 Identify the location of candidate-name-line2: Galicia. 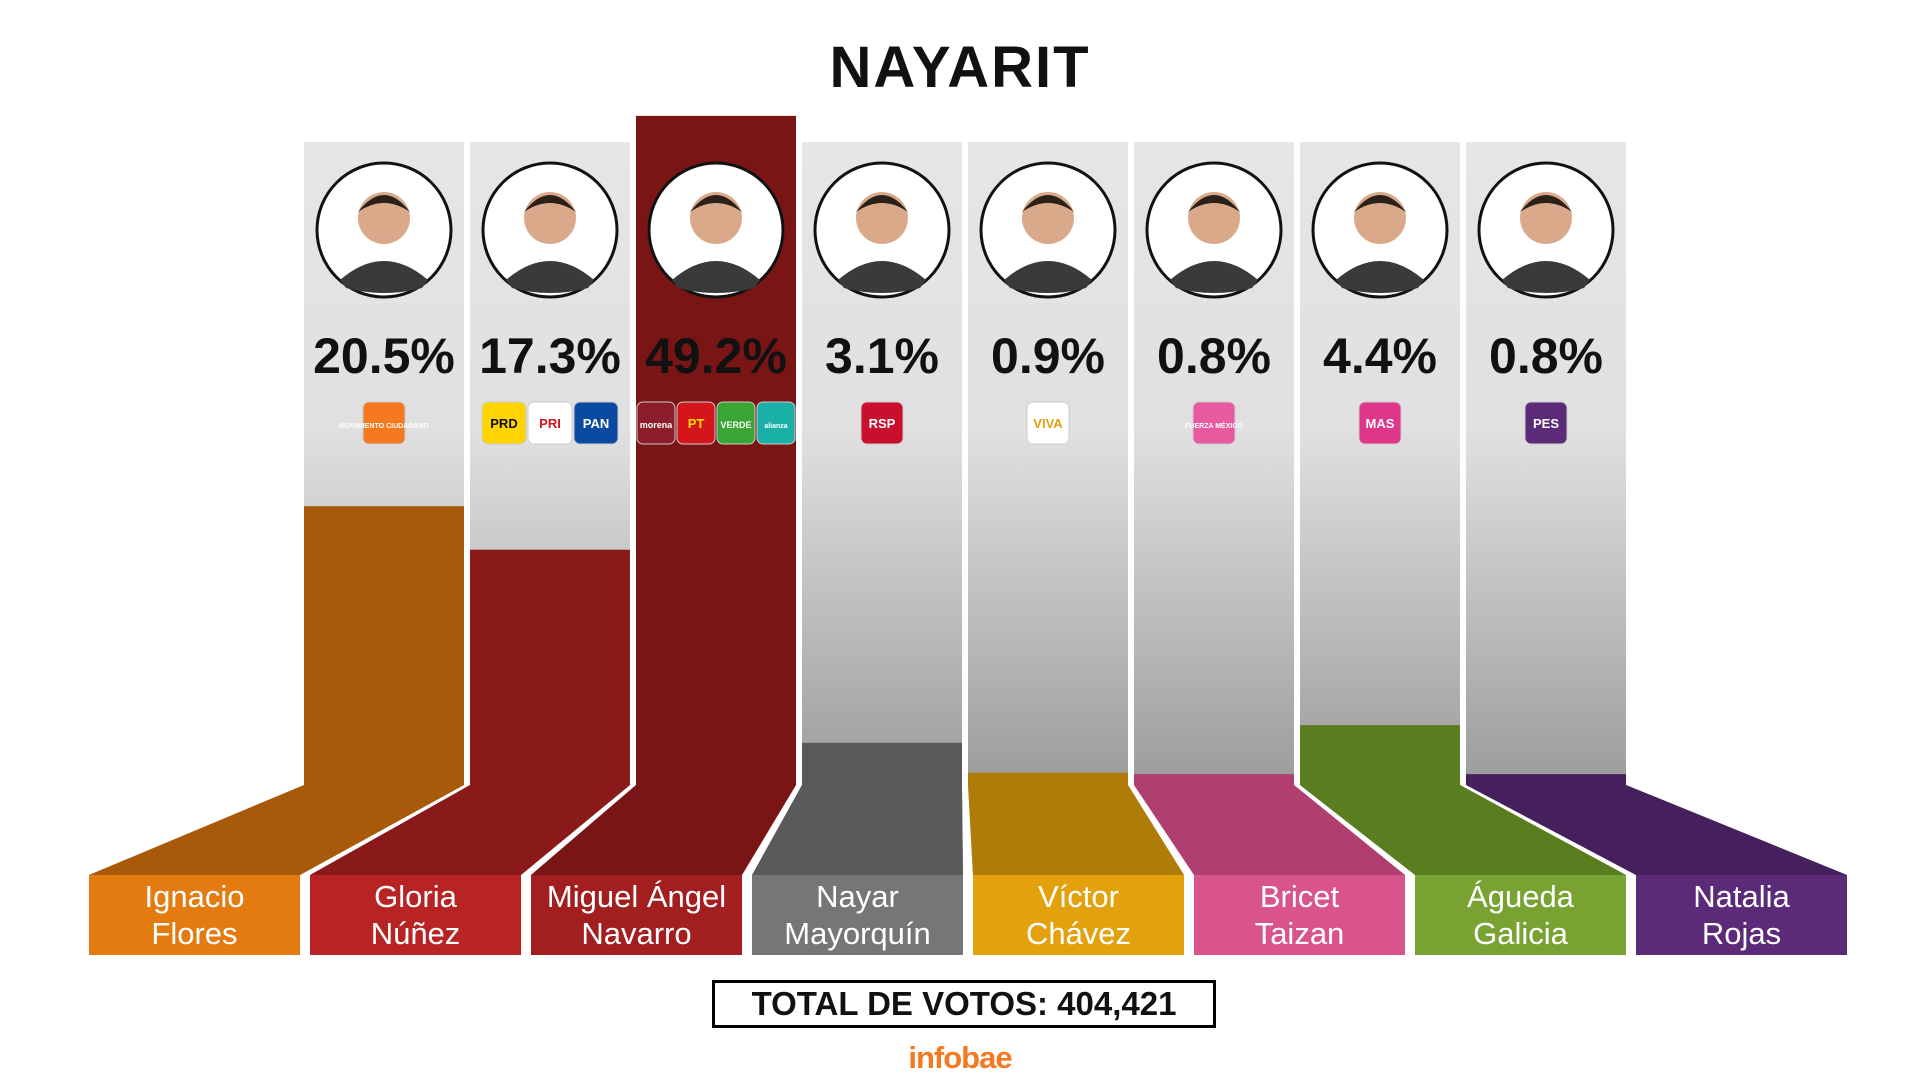
(1521, 933).